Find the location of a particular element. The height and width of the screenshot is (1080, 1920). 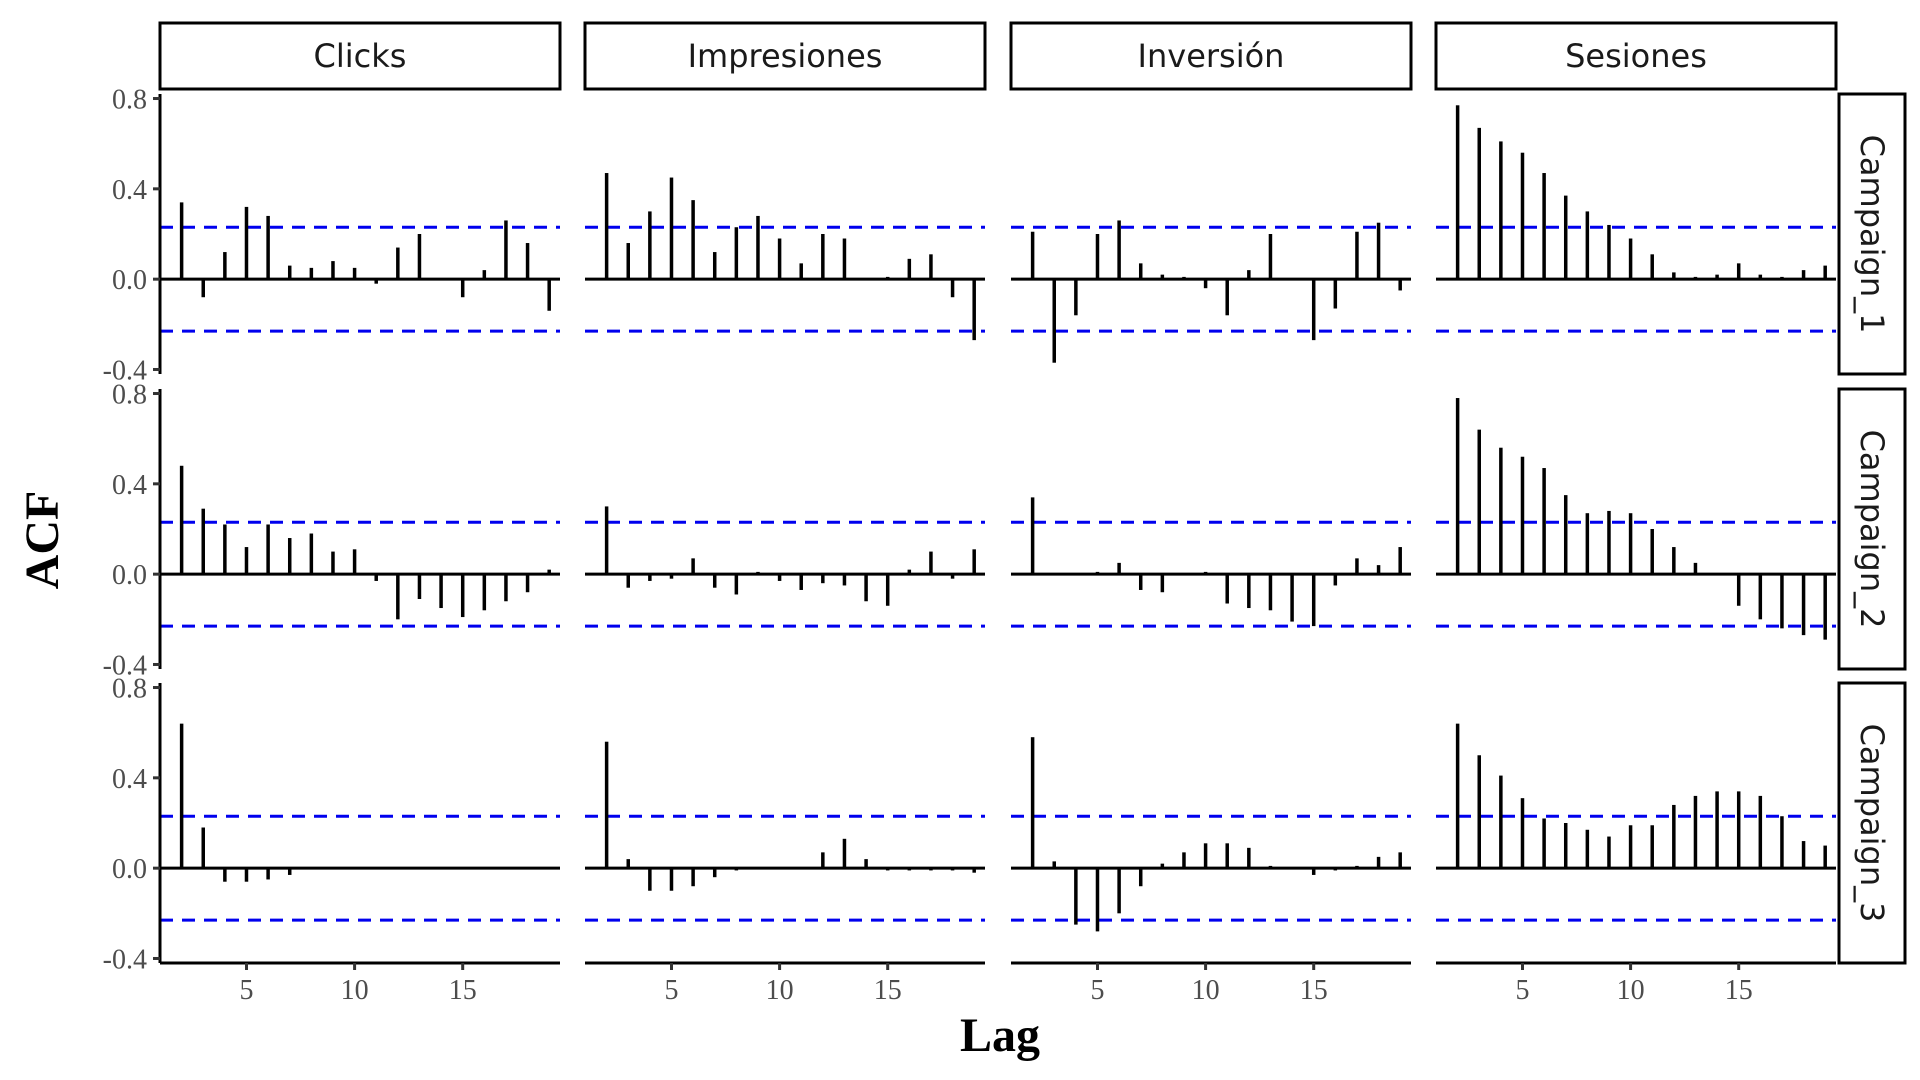

y-tick-label: 0.8 is located at coordinates (129, 100).